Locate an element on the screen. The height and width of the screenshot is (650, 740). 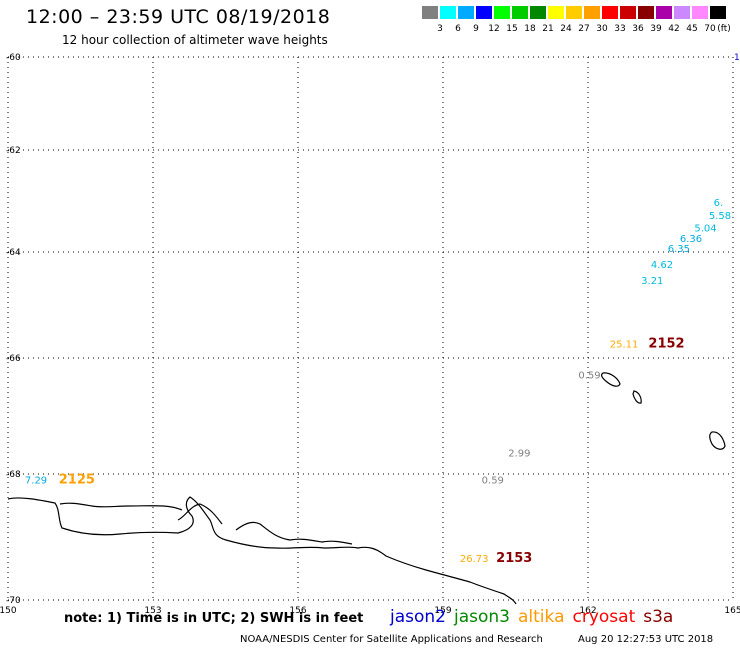
wave-height-value: 4.62 is located at coordinates (662, 265).